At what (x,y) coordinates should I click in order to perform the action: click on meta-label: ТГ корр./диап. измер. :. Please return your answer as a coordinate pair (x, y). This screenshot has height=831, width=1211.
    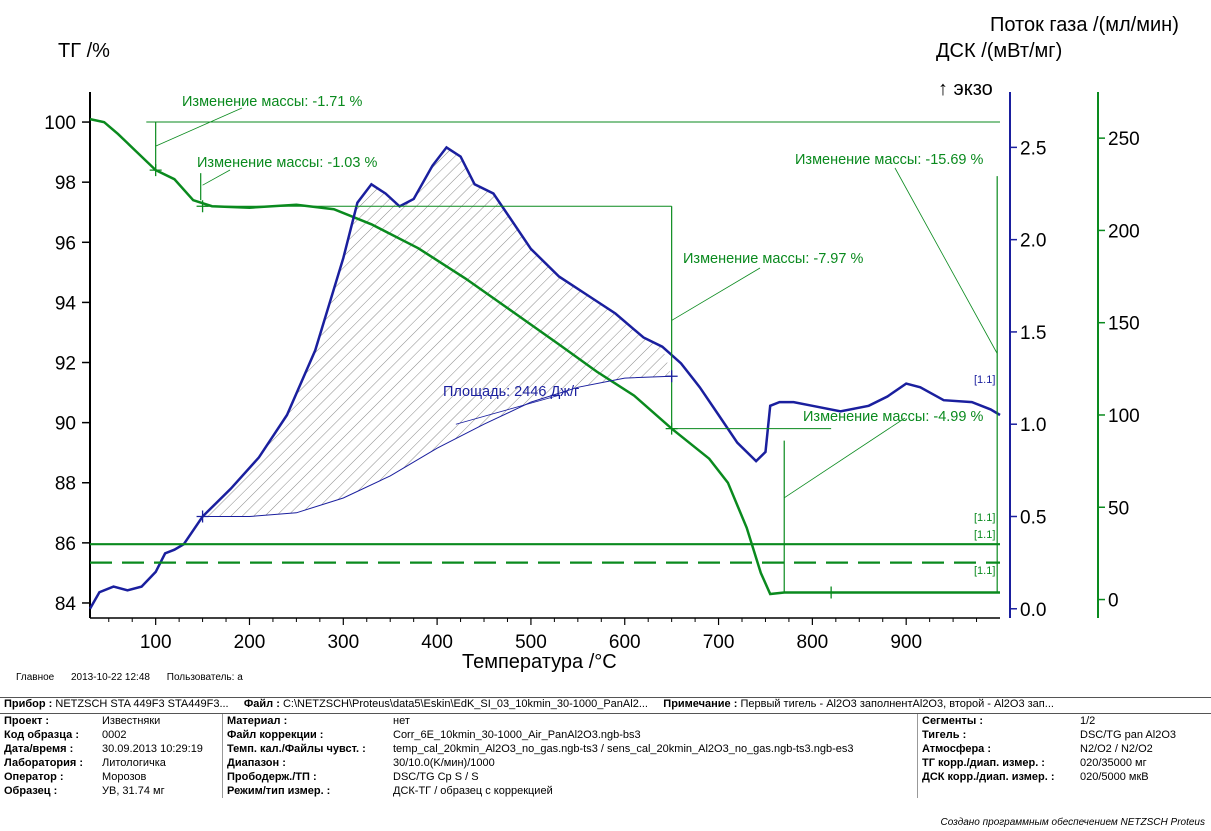
    Looking at the image, I should click on (983, 763).